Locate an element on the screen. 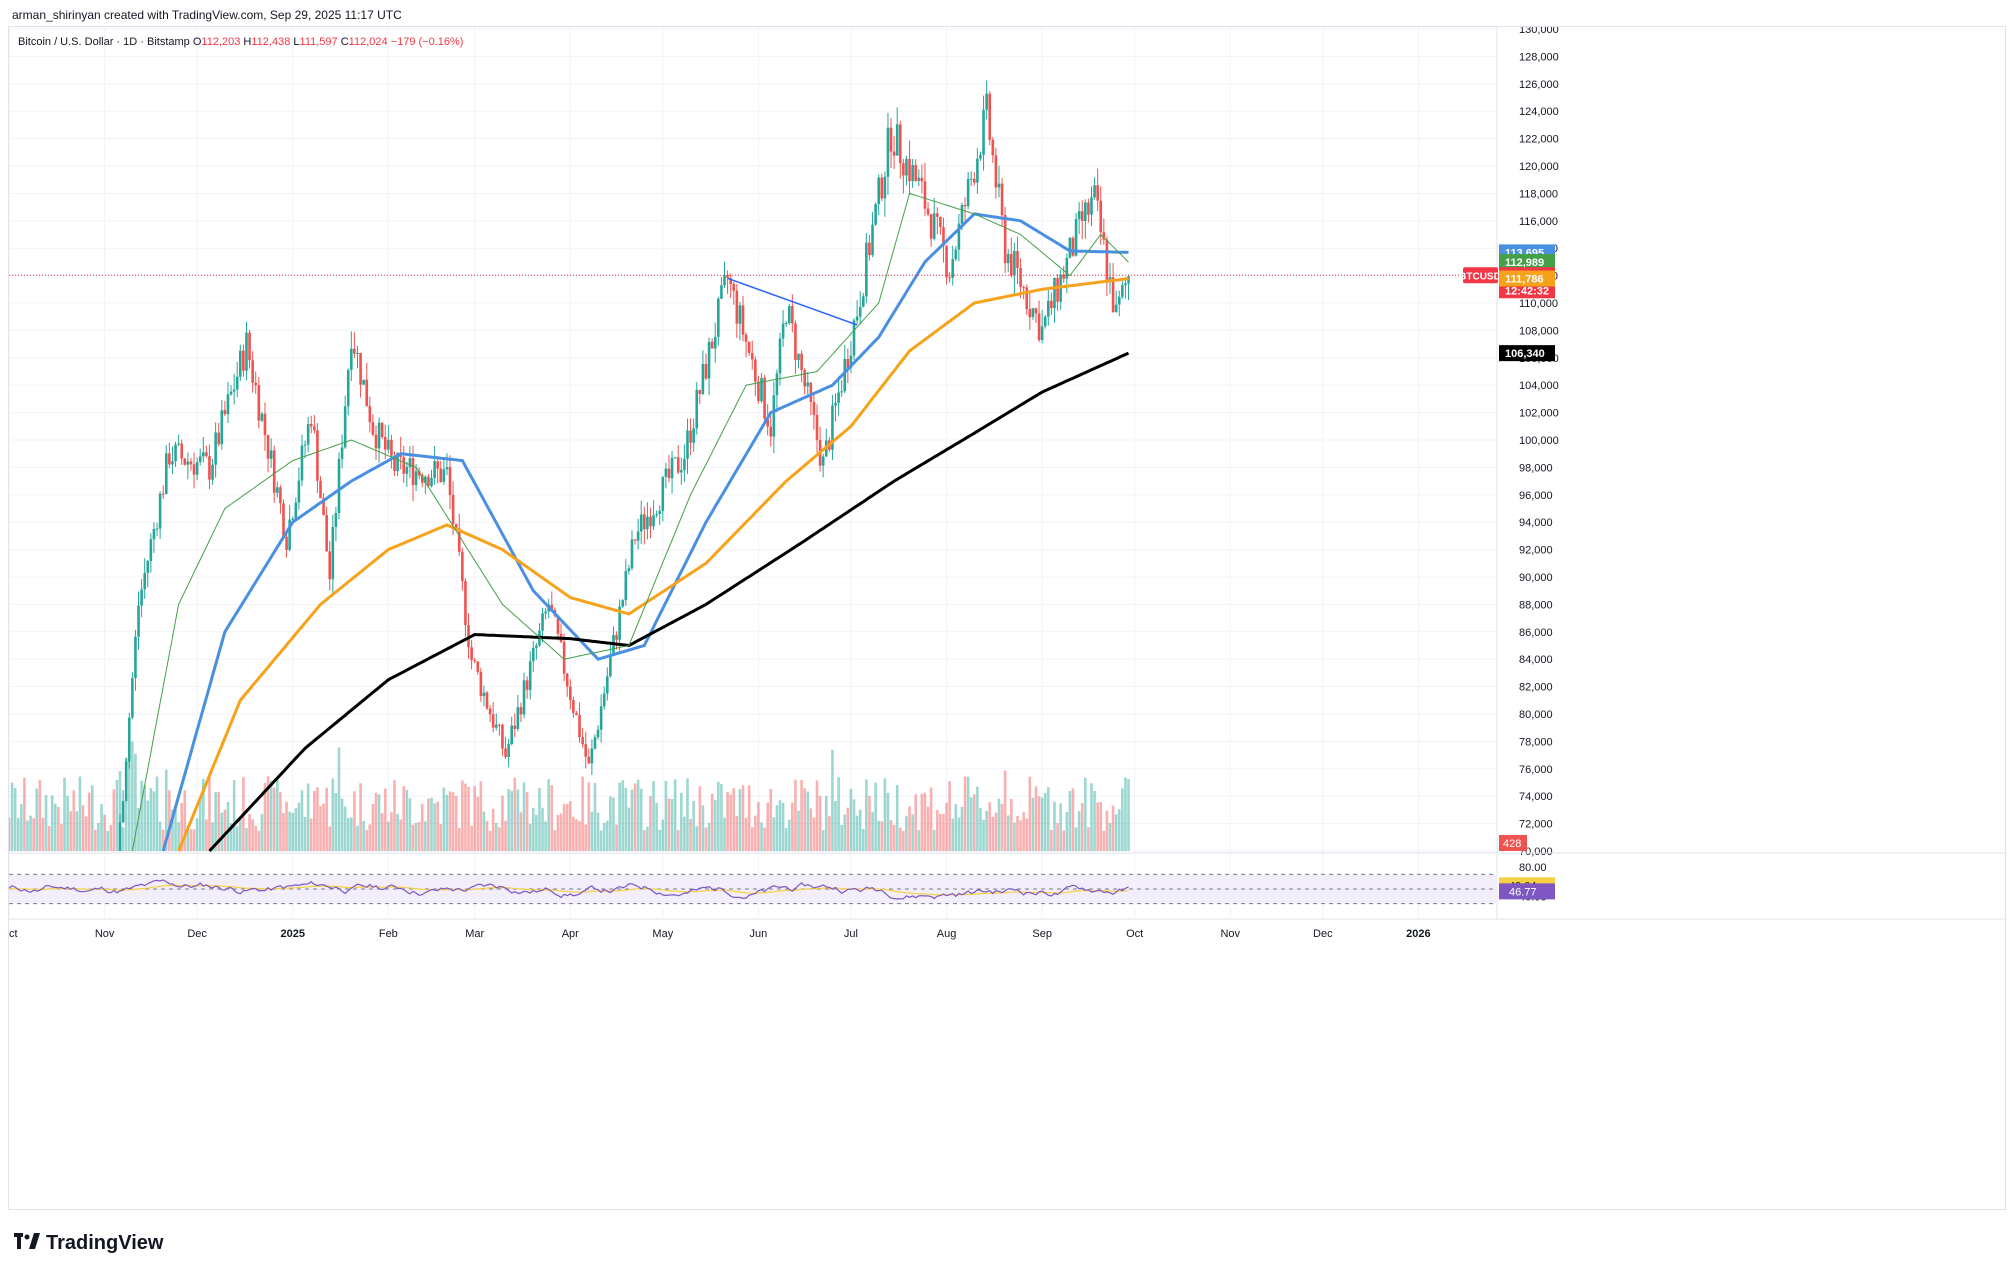 The width and height of the screenshot is (2014, 1269). x-tick-label: 2025 is located at coordinates (292, 934).